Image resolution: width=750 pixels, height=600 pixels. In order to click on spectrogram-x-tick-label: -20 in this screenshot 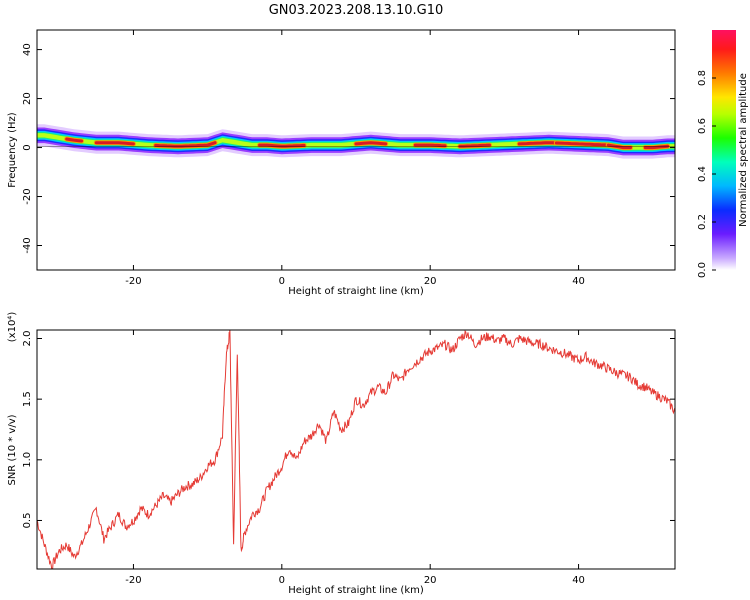, I will do `click(133, 281)`.